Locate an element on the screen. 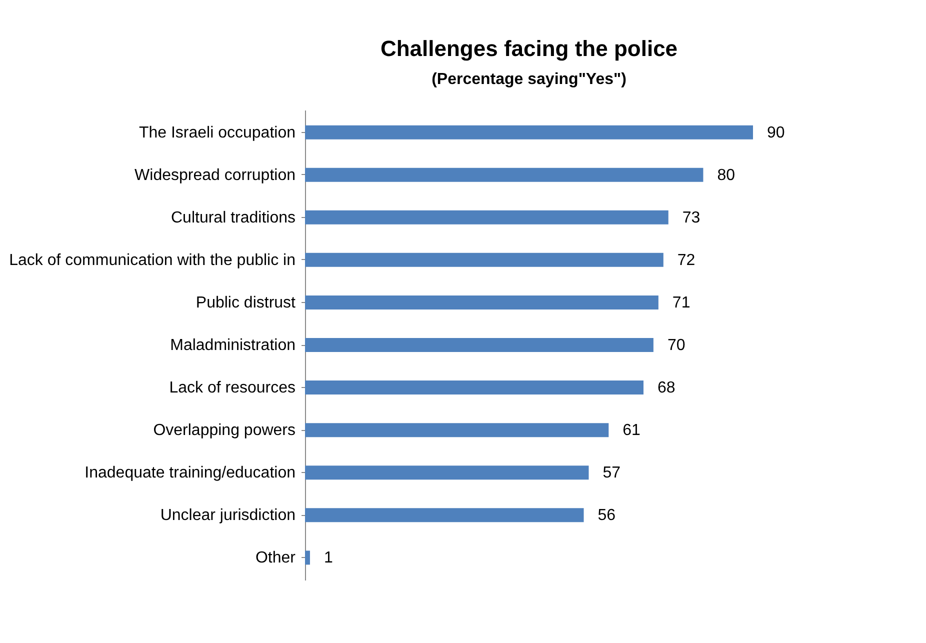 The image size is (926, 643). data-label: 72 is located at coordinates (686, 260).